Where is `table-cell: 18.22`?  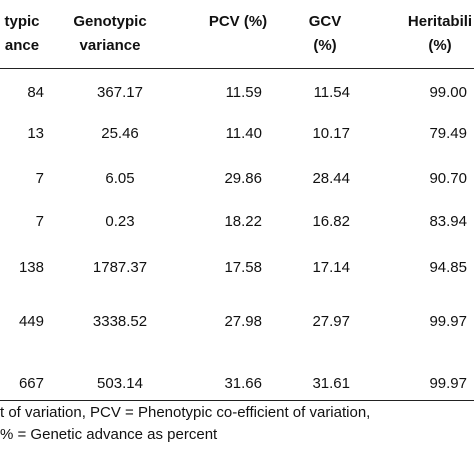
table-cell: 18.22 is located at coordinates (243, 221).